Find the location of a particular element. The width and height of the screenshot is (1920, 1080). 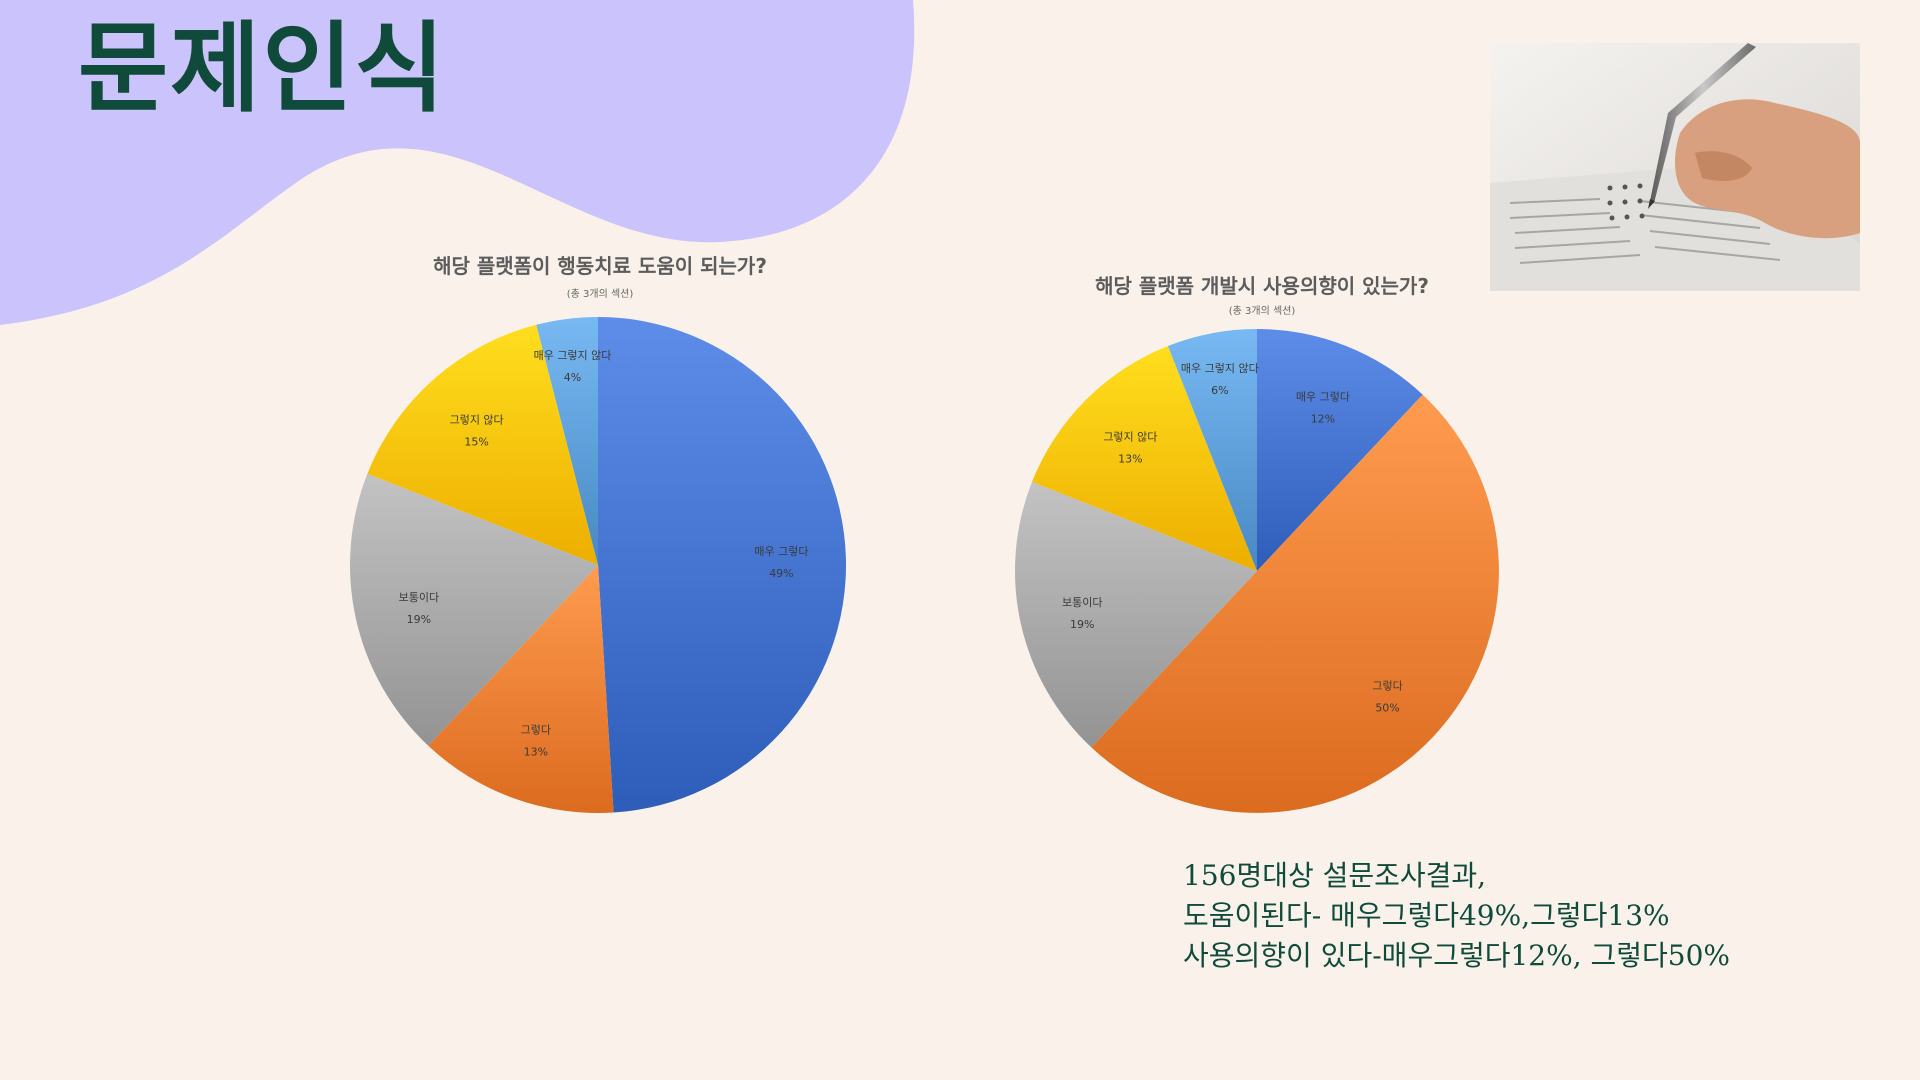

chart-title: 해당 플랫폼이 행동치료 도움이 되는가? is located at coordinates (600, 266).